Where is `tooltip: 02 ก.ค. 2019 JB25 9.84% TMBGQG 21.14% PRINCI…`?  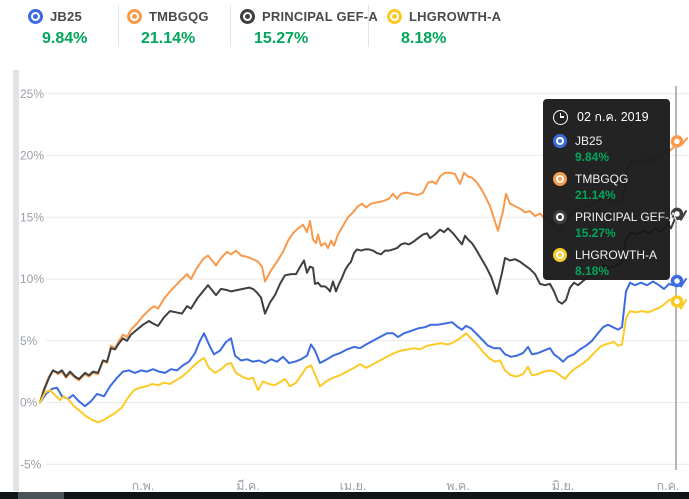
tooltip: 02 ก.ค. 2019 JB25 9.84% TMBGQG 21.14% PRINCI… is located at coordinates (610, 189).